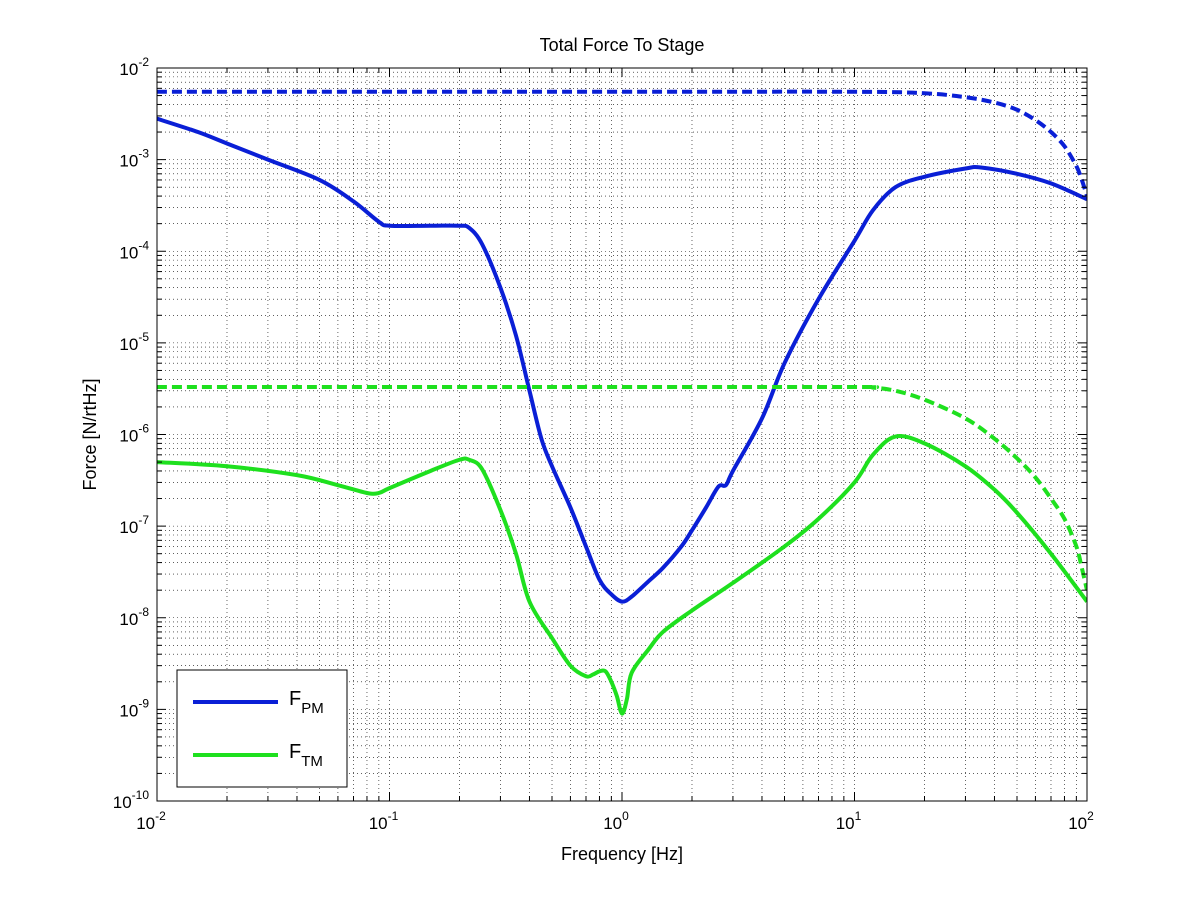 The width and height of the screenshot is (1200, 900). I want to click on x-axis-label: Frequency [Hz], so click(622, 854).